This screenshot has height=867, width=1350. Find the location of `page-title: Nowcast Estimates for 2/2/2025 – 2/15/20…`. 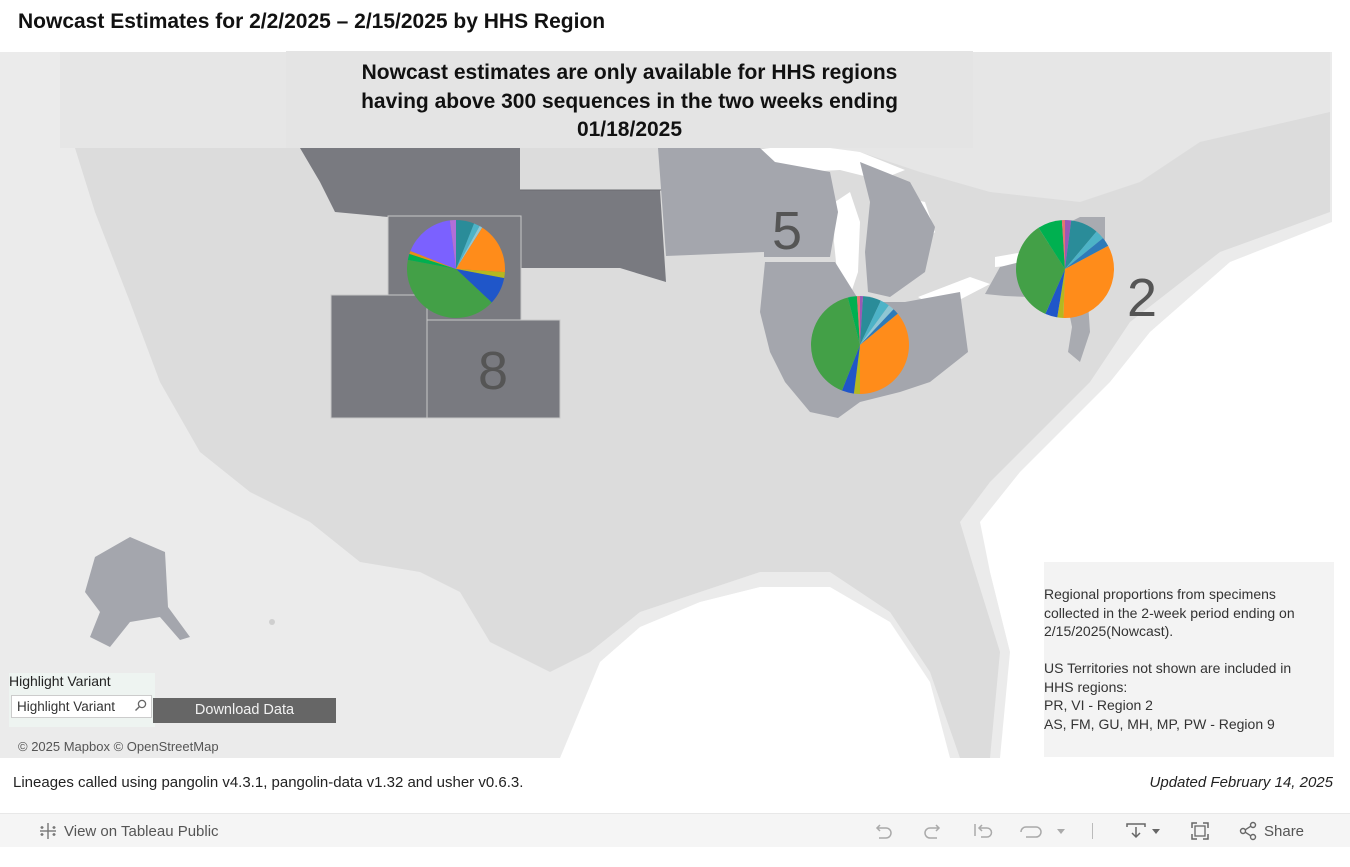

page-title: Nowcast Estimates for 2/2/2025 – 2/15/20… is located at coordinates (312, 21).